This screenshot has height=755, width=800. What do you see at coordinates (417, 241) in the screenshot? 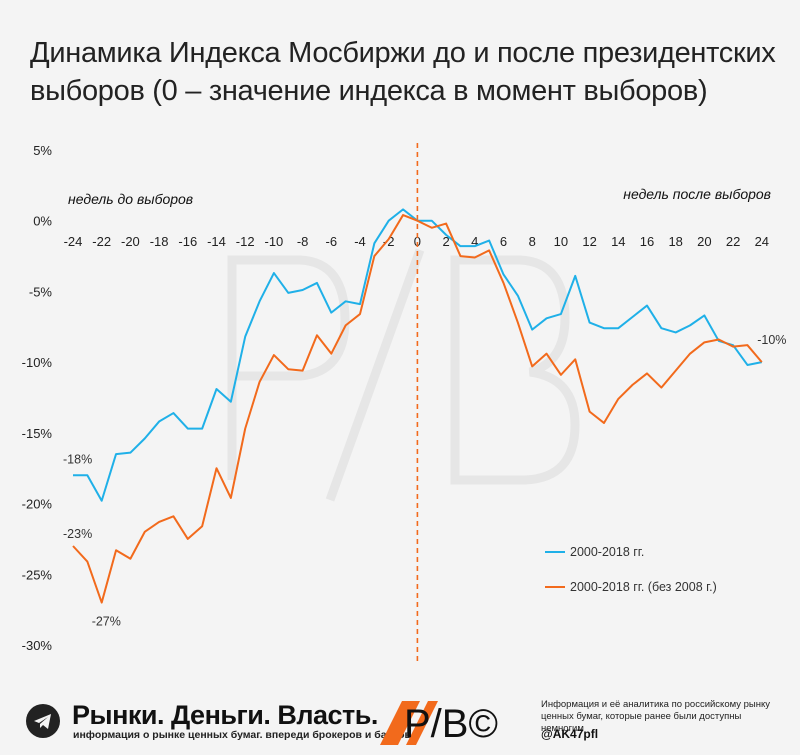
I see `x-tick-label: 0` at bounding box center [417, 241].